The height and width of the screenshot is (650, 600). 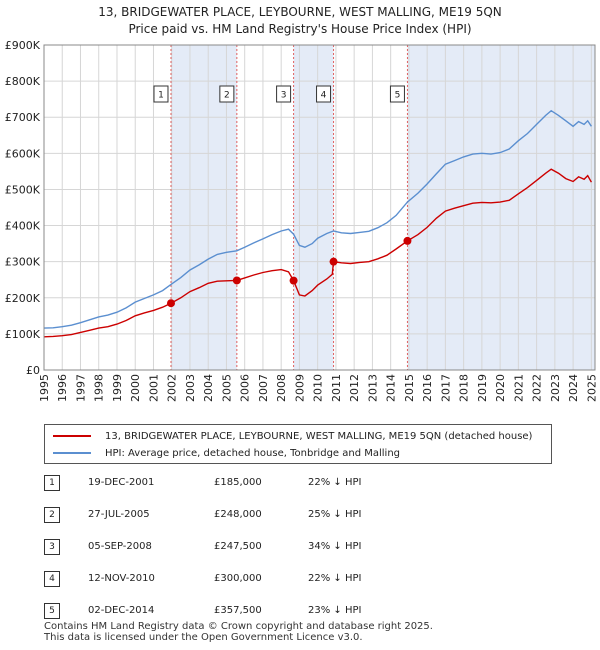 I want to click on sale-label-1: 1, so click(x=161, y=96).